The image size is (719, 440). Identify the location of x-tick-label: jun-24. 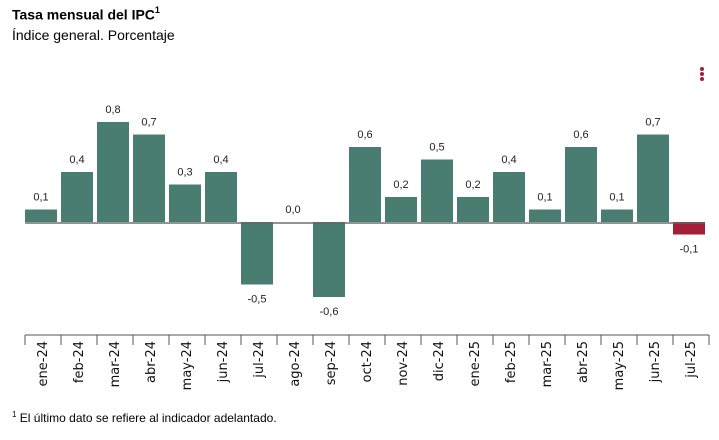
(223, 362).